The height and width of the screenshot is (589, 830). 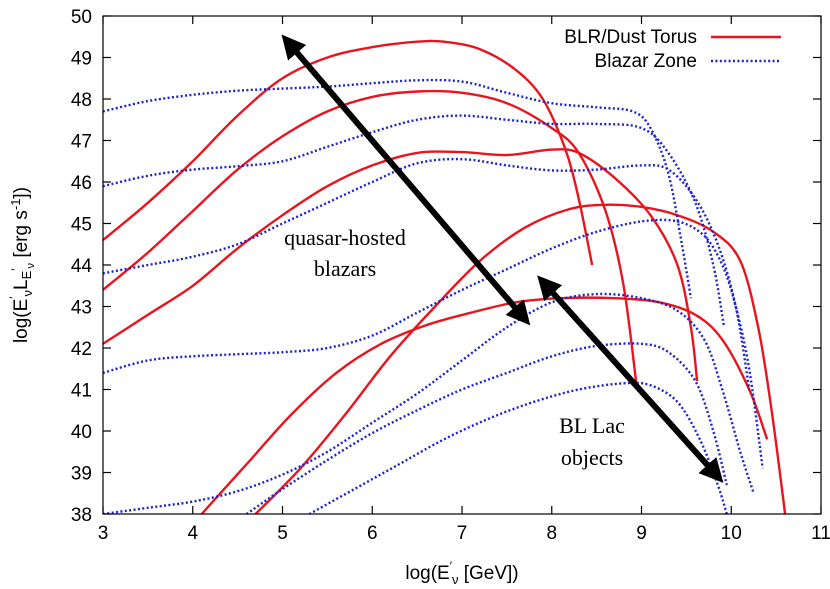 What do you see at coordinates (192, 533) in the screenshot?
I see `x-tick-label: 4` at bounding box center [192, 533].